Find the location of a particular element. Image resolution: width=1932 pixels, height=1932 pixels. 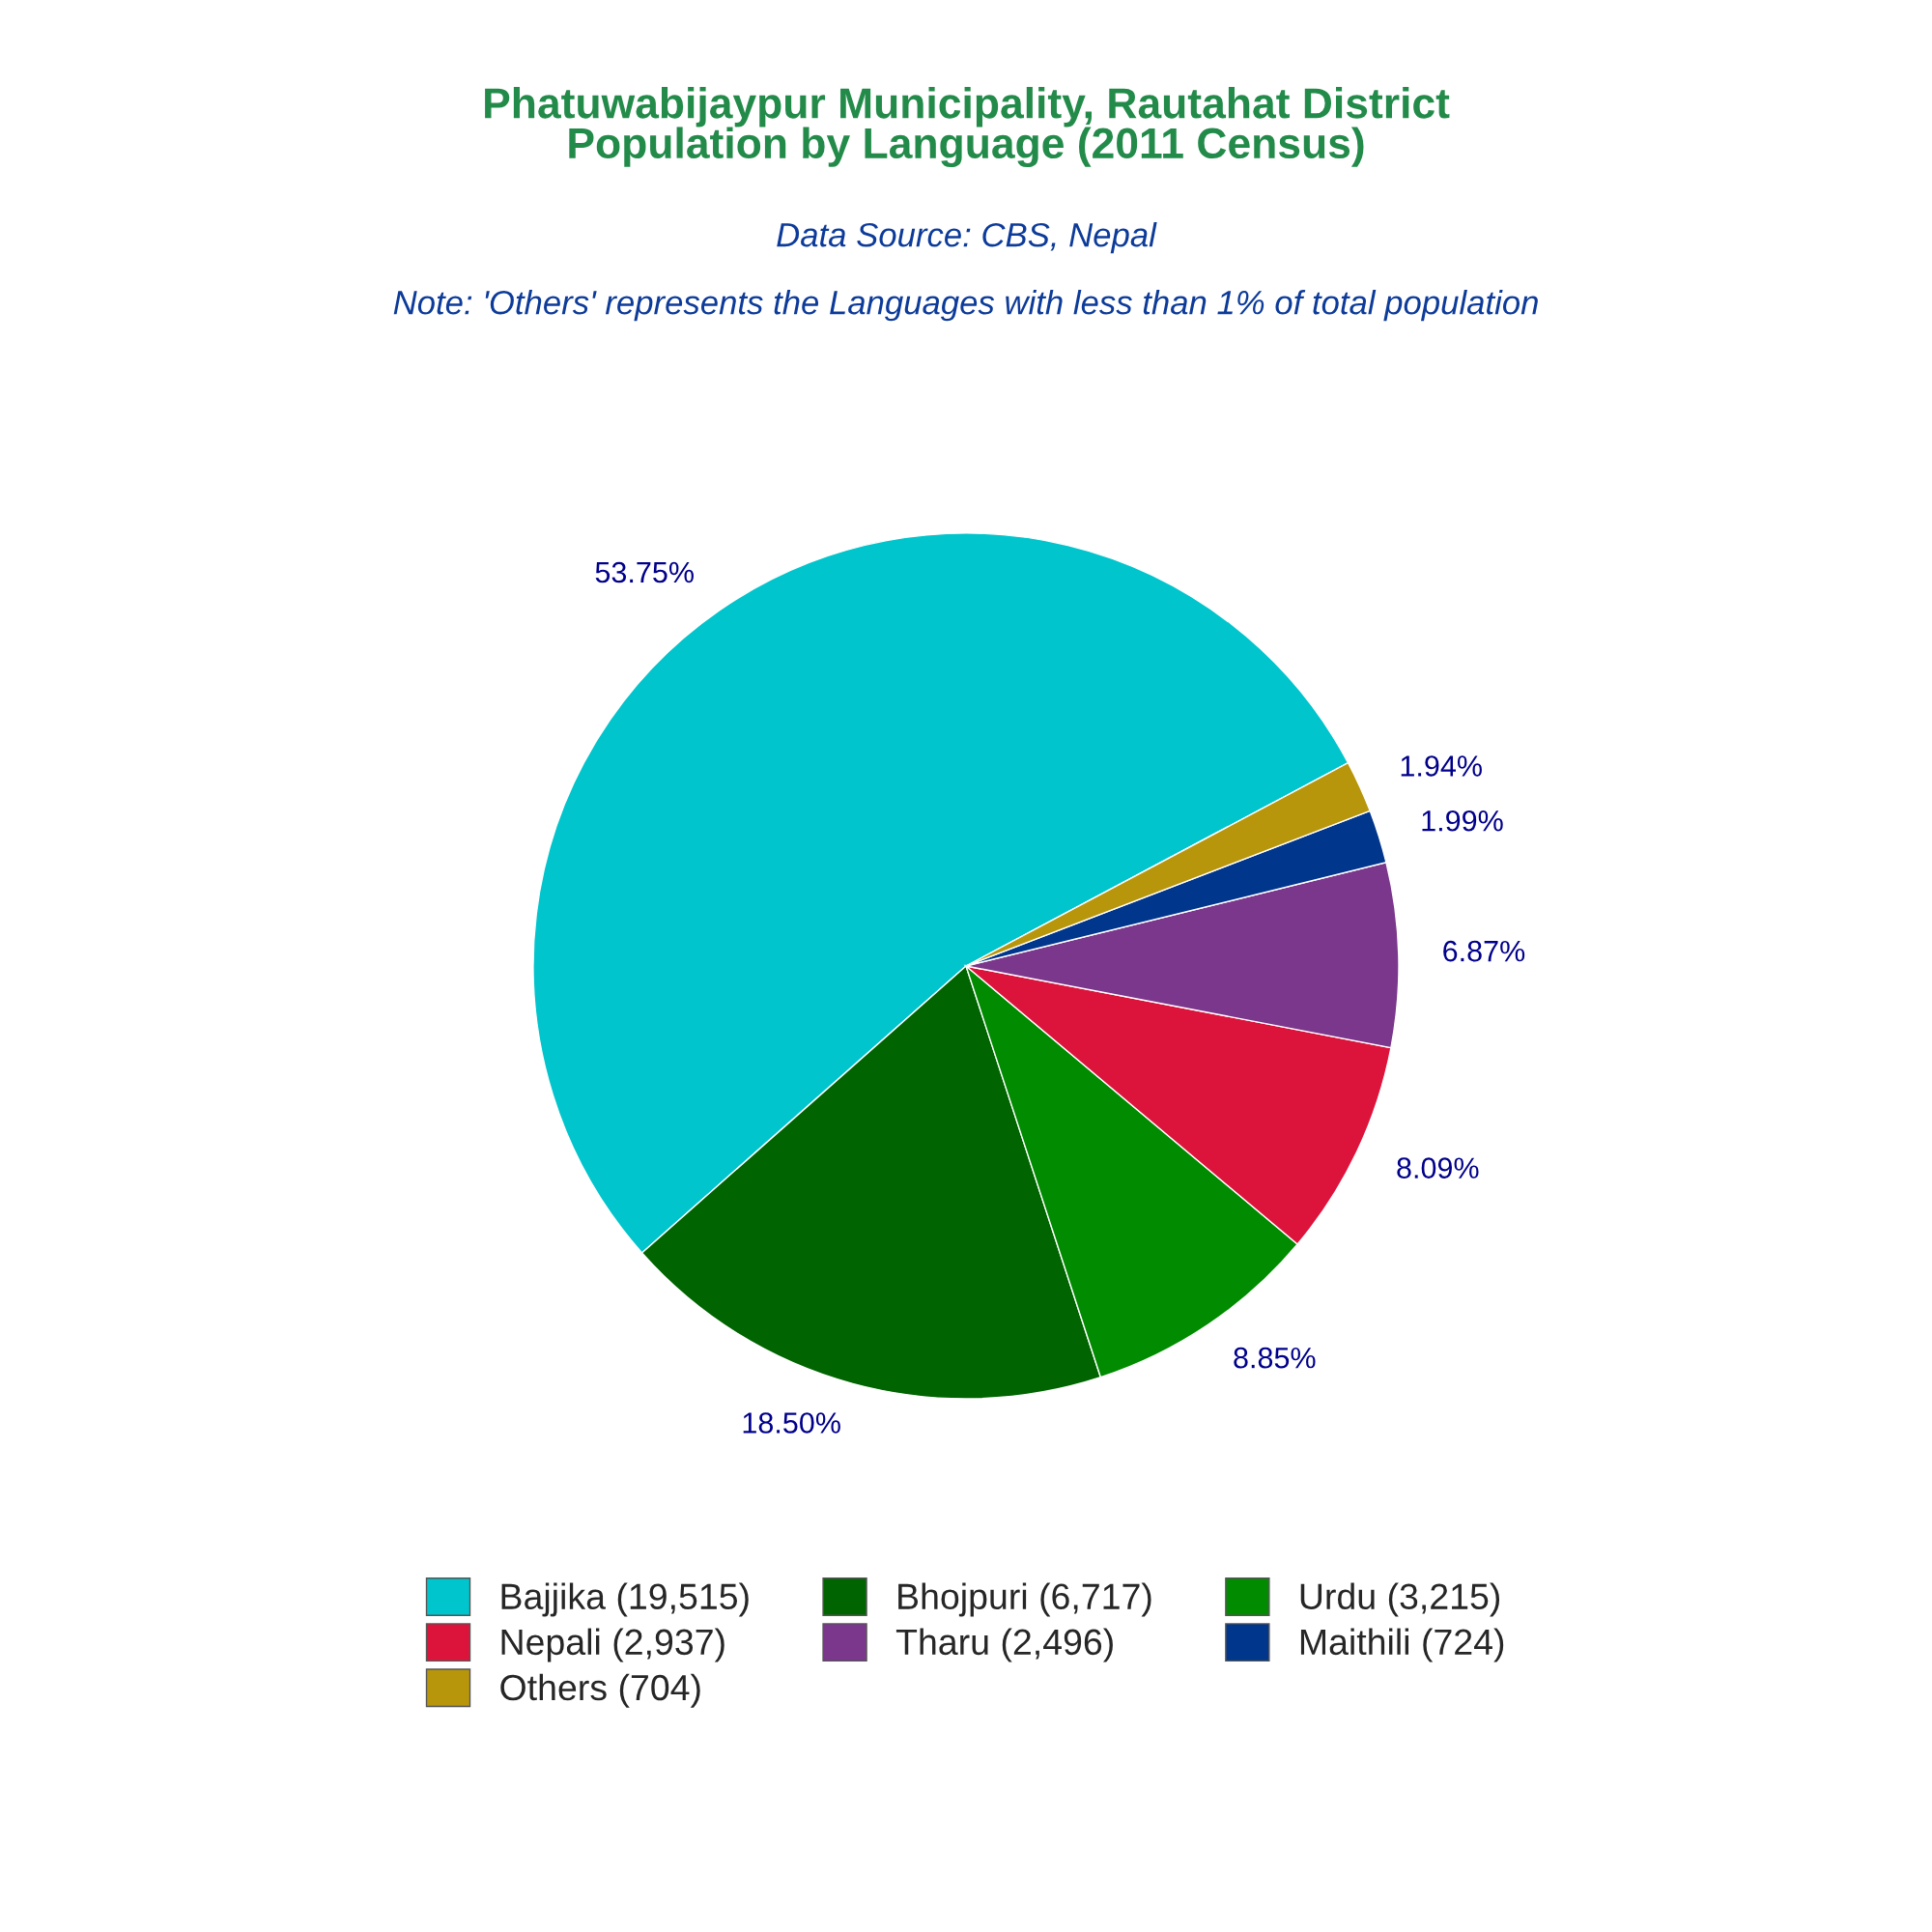

text: Note: 'Others' represents the Languages with less than 1% of total population is located at coordinates (965, 306).